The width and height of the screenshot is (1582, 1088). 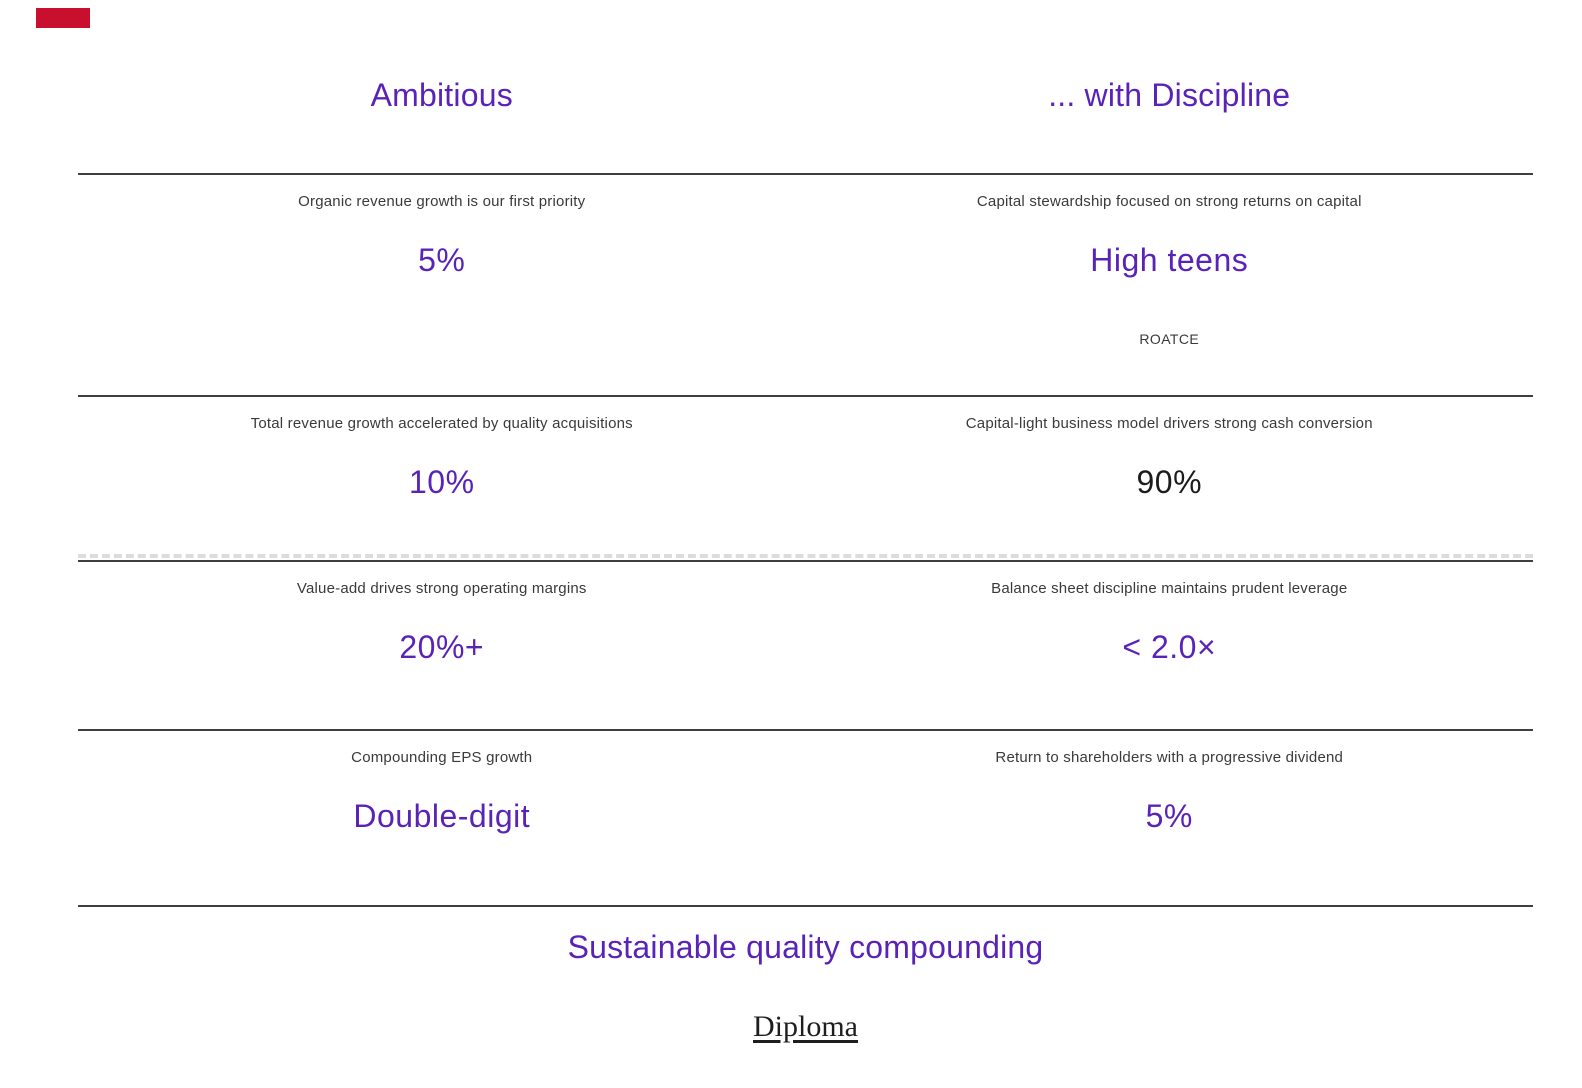 I want to click on metric-sublabel: ROATCE, so click(x=1169, y=339).